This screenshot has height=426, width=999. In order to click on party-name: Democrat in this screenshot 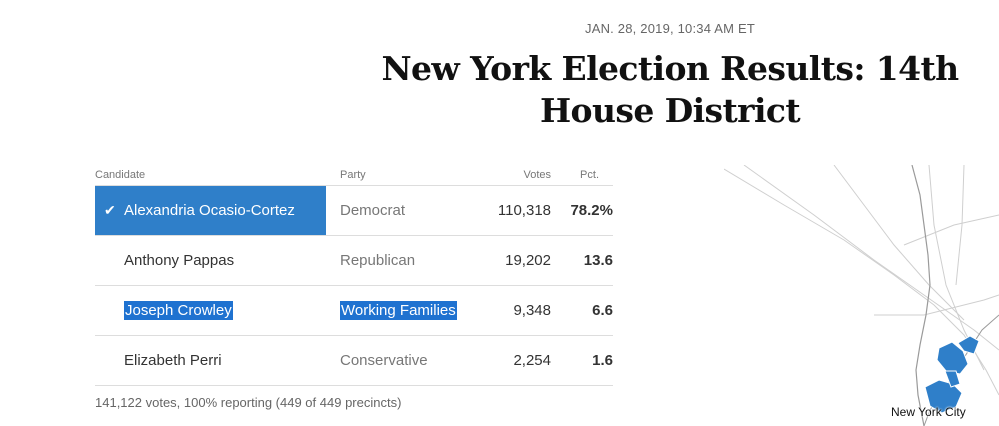, I will do `click(373, 210)`.